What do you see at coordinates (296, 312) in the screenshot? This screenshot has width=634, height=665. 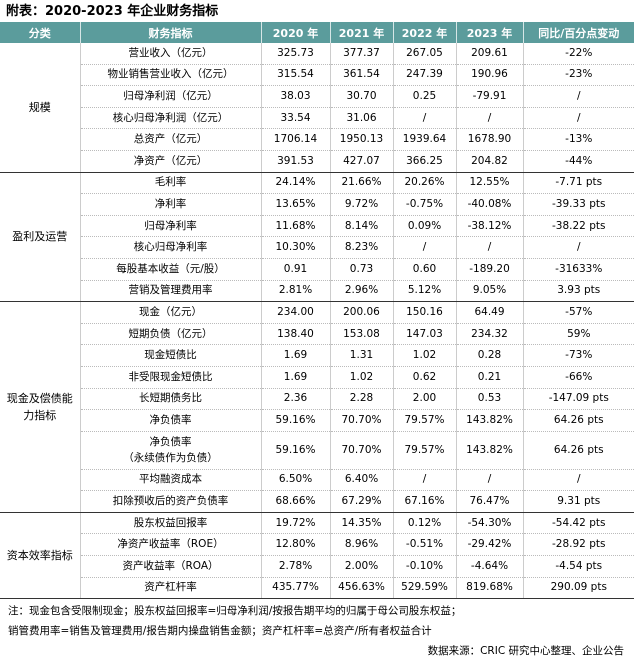 I see `value-2020: 234.00` at bounding box center [296, 312].